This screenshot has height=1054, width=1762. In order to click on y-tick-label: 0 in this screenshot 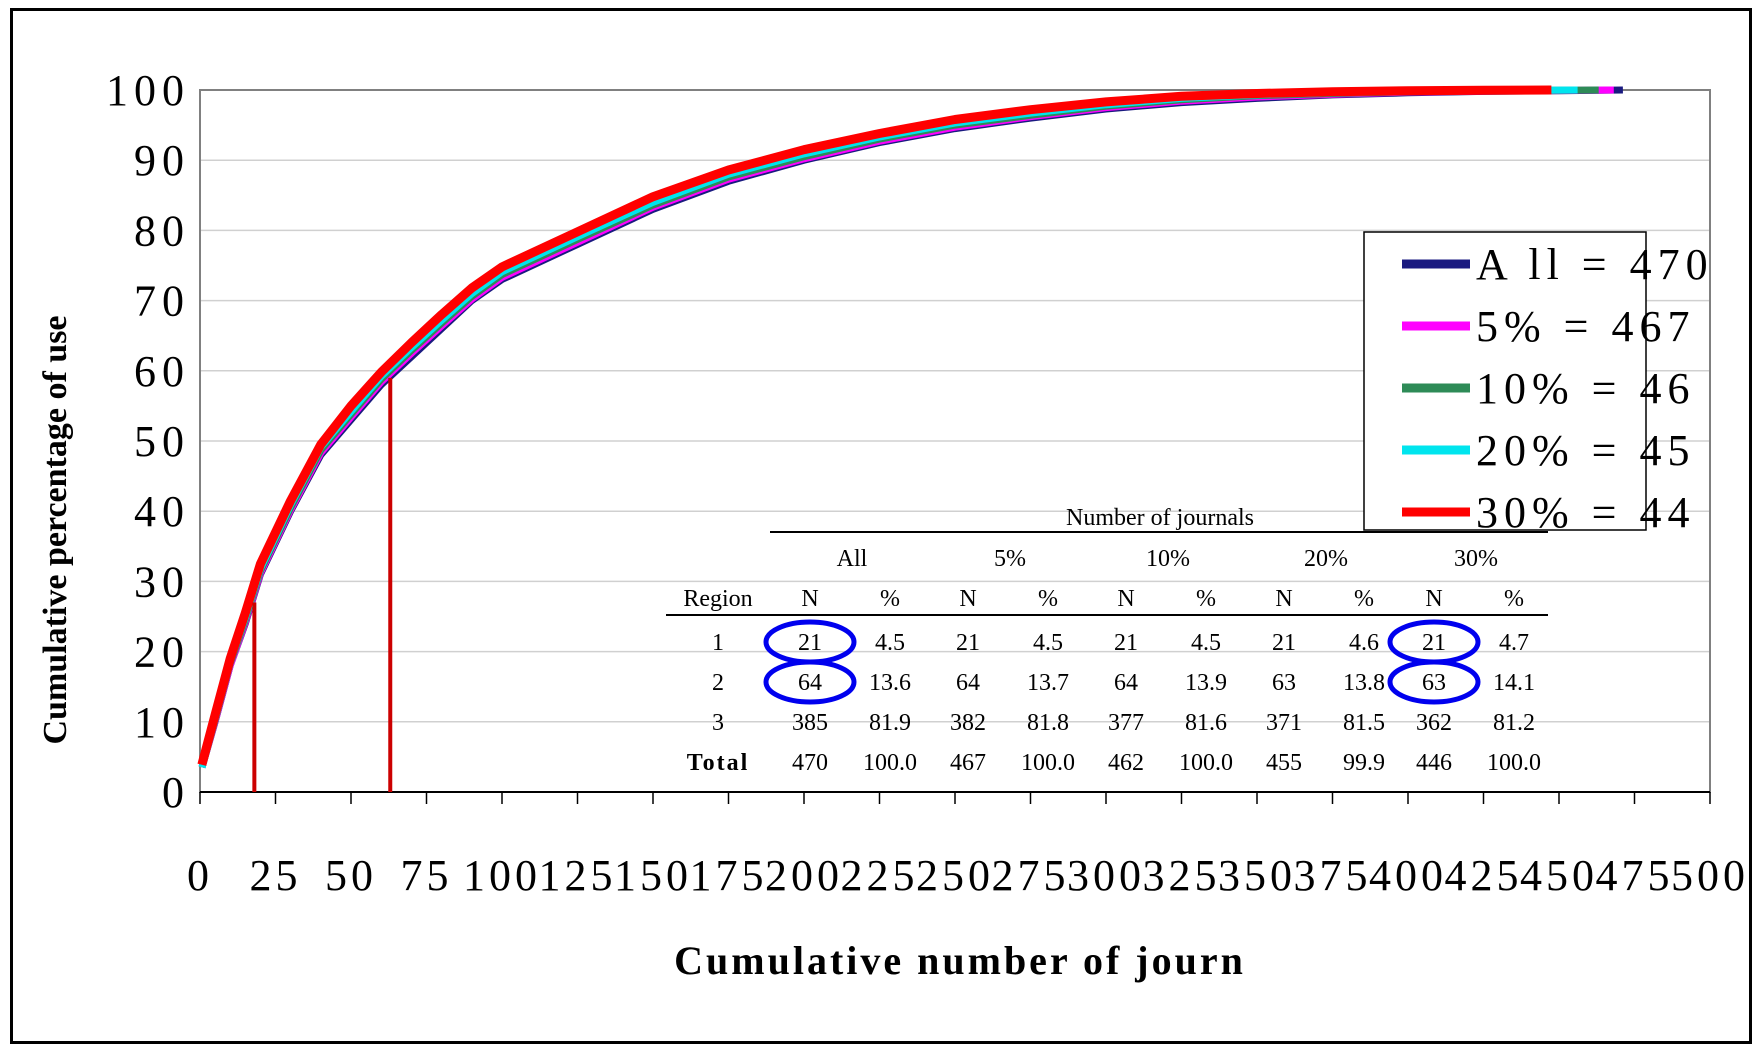, I will do `click(176, 792)`.